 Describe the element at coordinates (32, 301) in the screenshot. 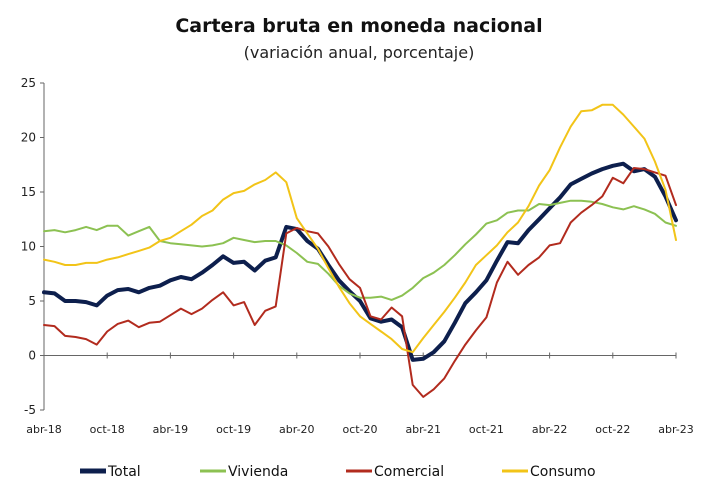

I see `y-tick-label: 5` at that location.